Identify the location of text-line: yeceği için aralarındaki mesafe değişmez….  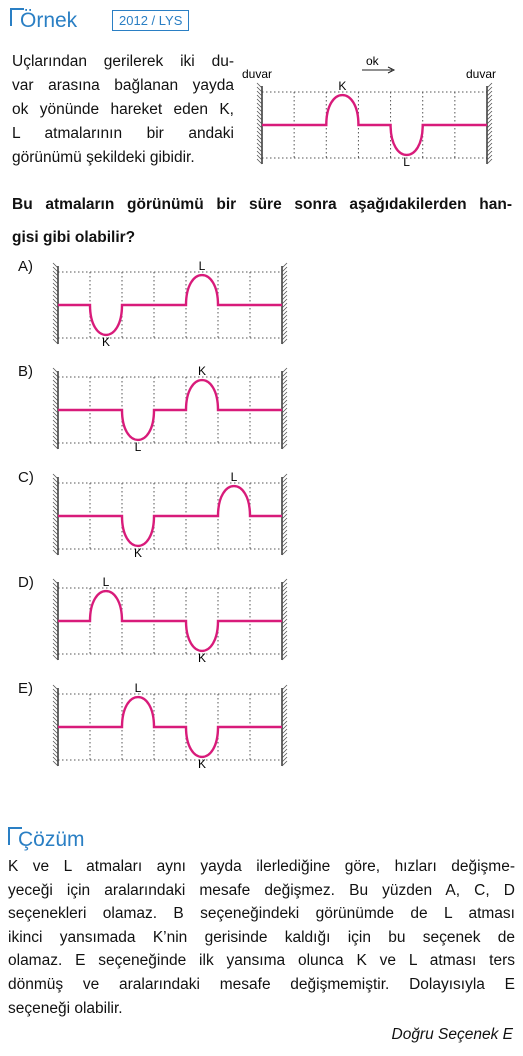
(261, 890).